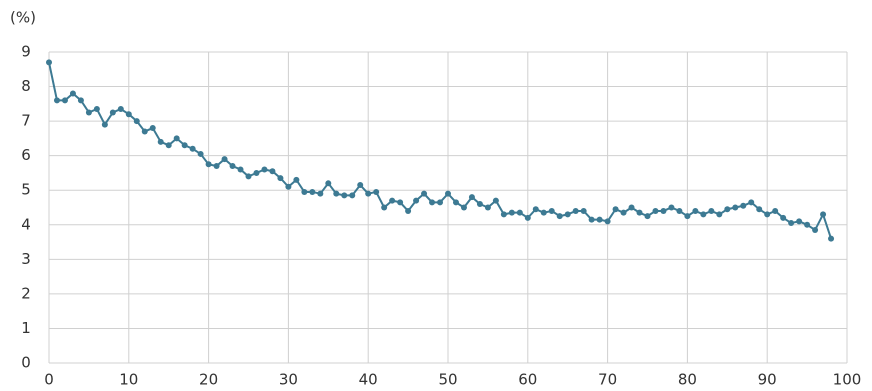 The image size is (872, 391). What do you see at coordinates (26, 155) in the screenshot?
I see `y-tick-label: 6` at bounding box center [26, 155].